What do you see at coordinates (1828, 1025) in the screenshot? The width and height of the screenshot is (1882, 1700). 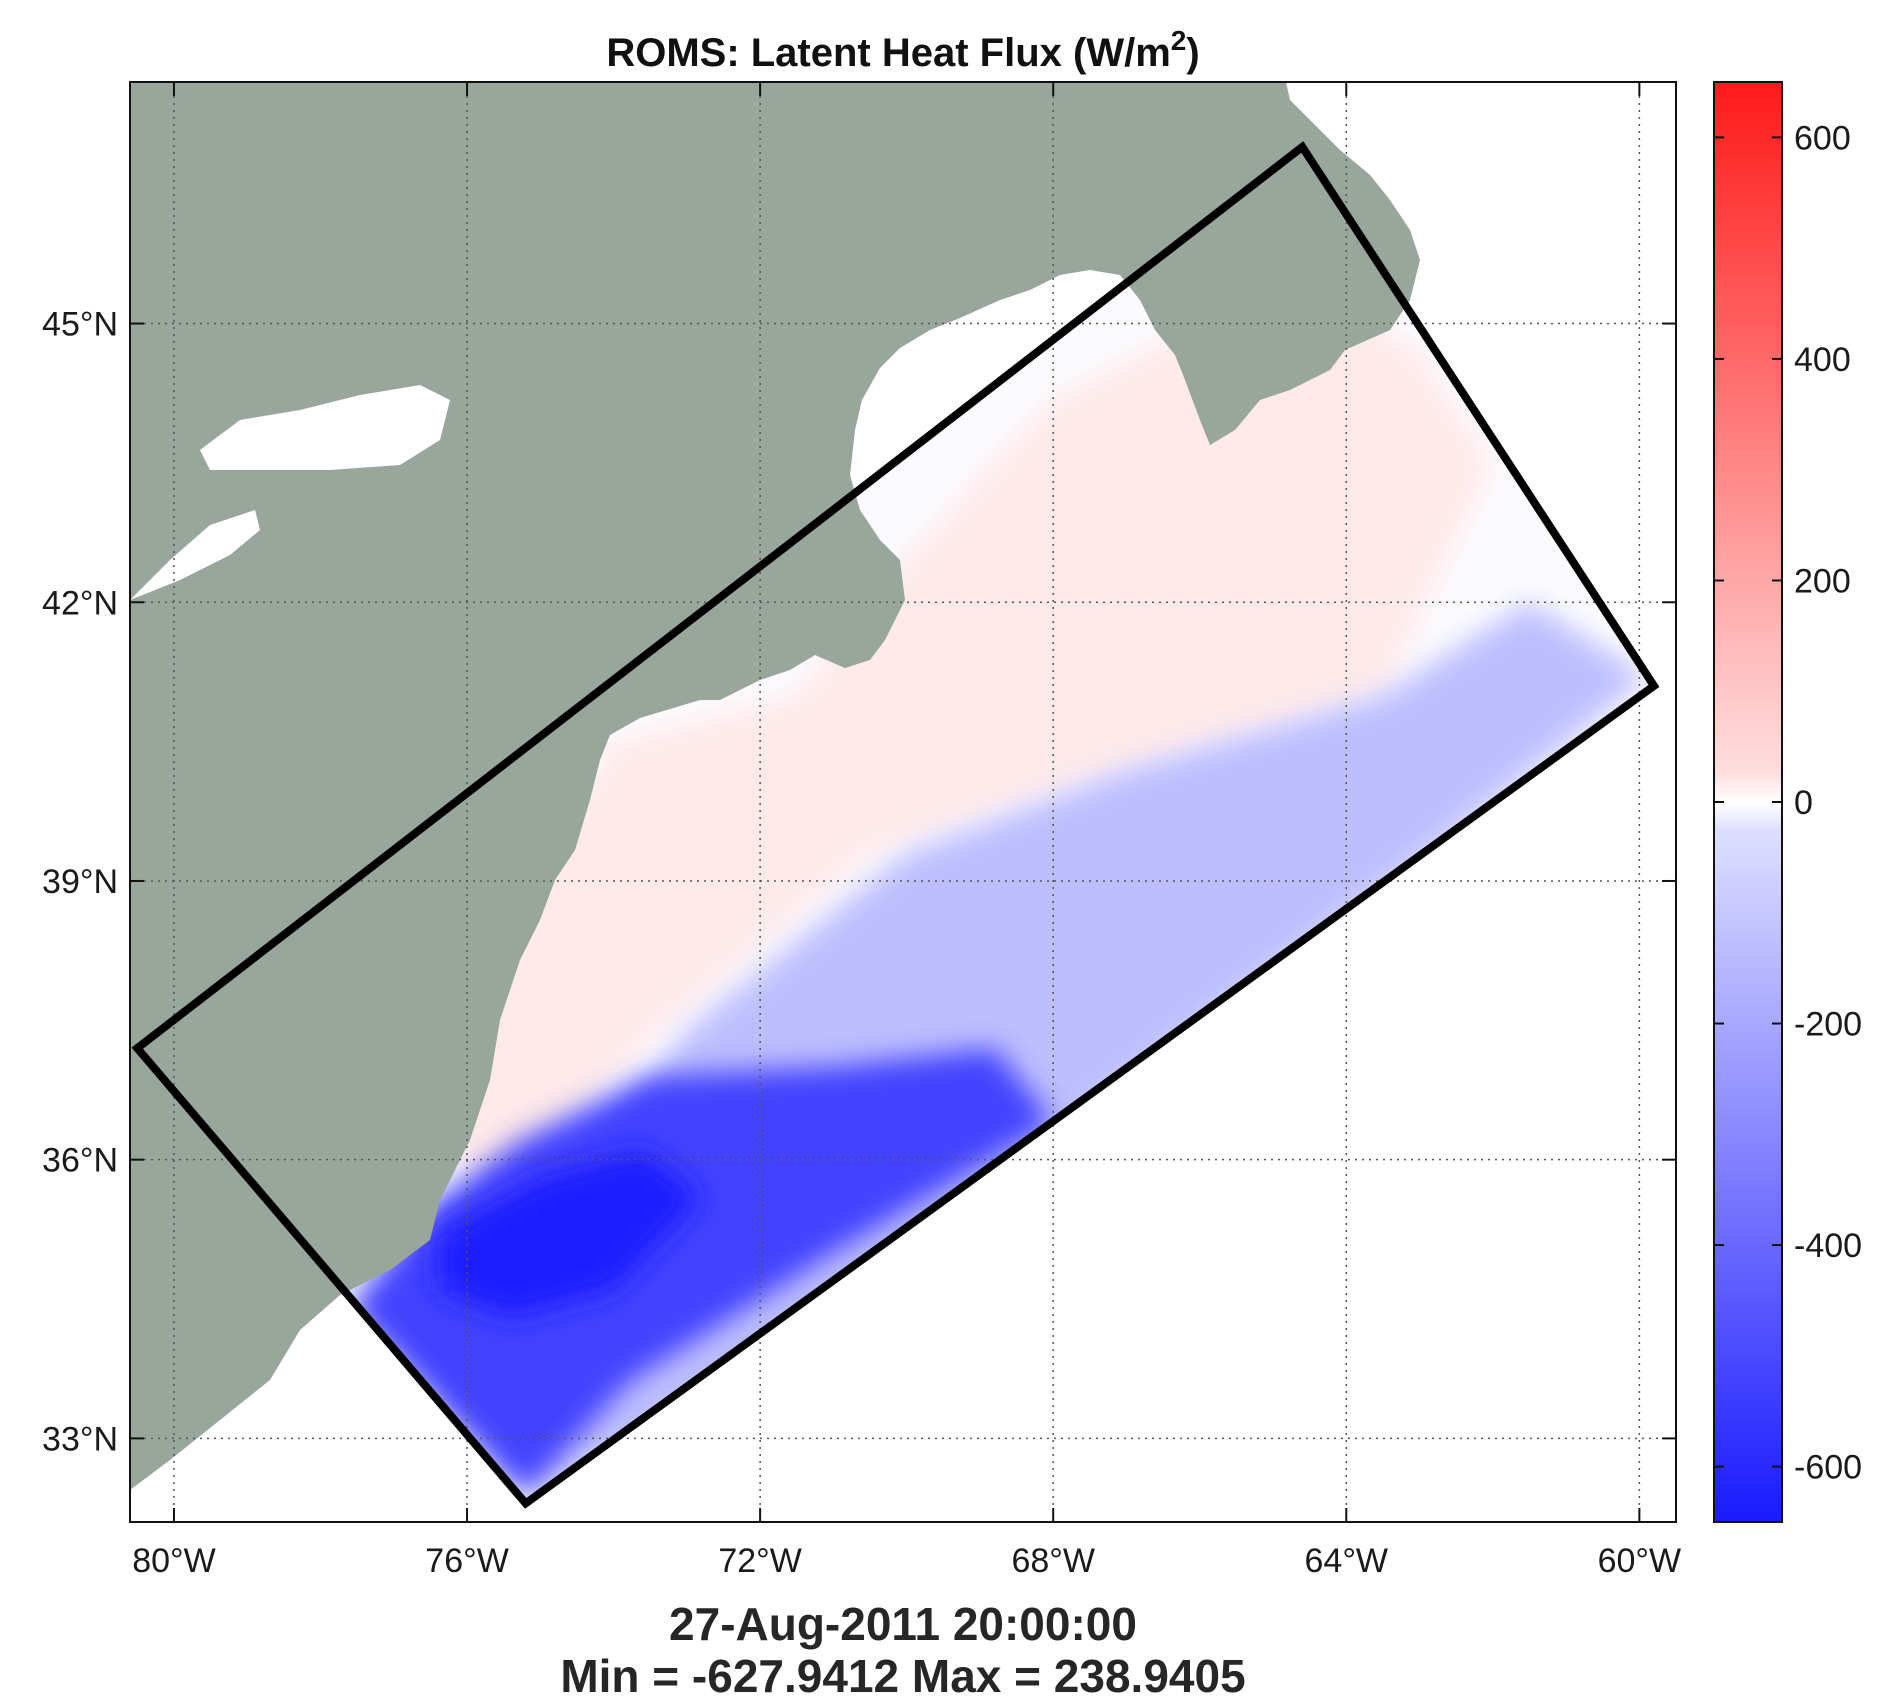 I see `colorbar-tick-label: -200` at bounding box center [1828, 1025].